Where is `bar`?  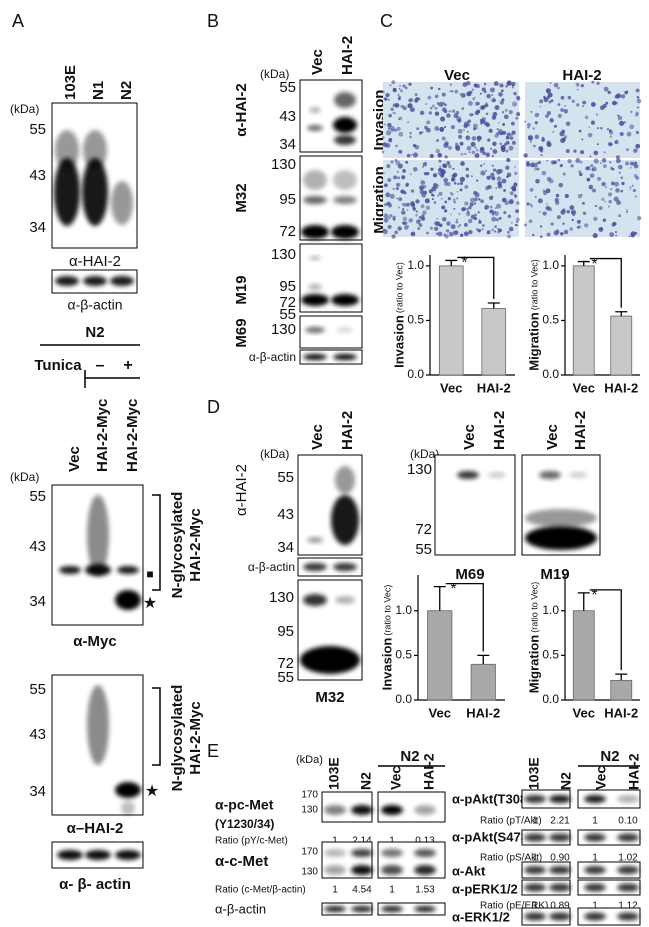 bar is located at coordinates (621, 345).